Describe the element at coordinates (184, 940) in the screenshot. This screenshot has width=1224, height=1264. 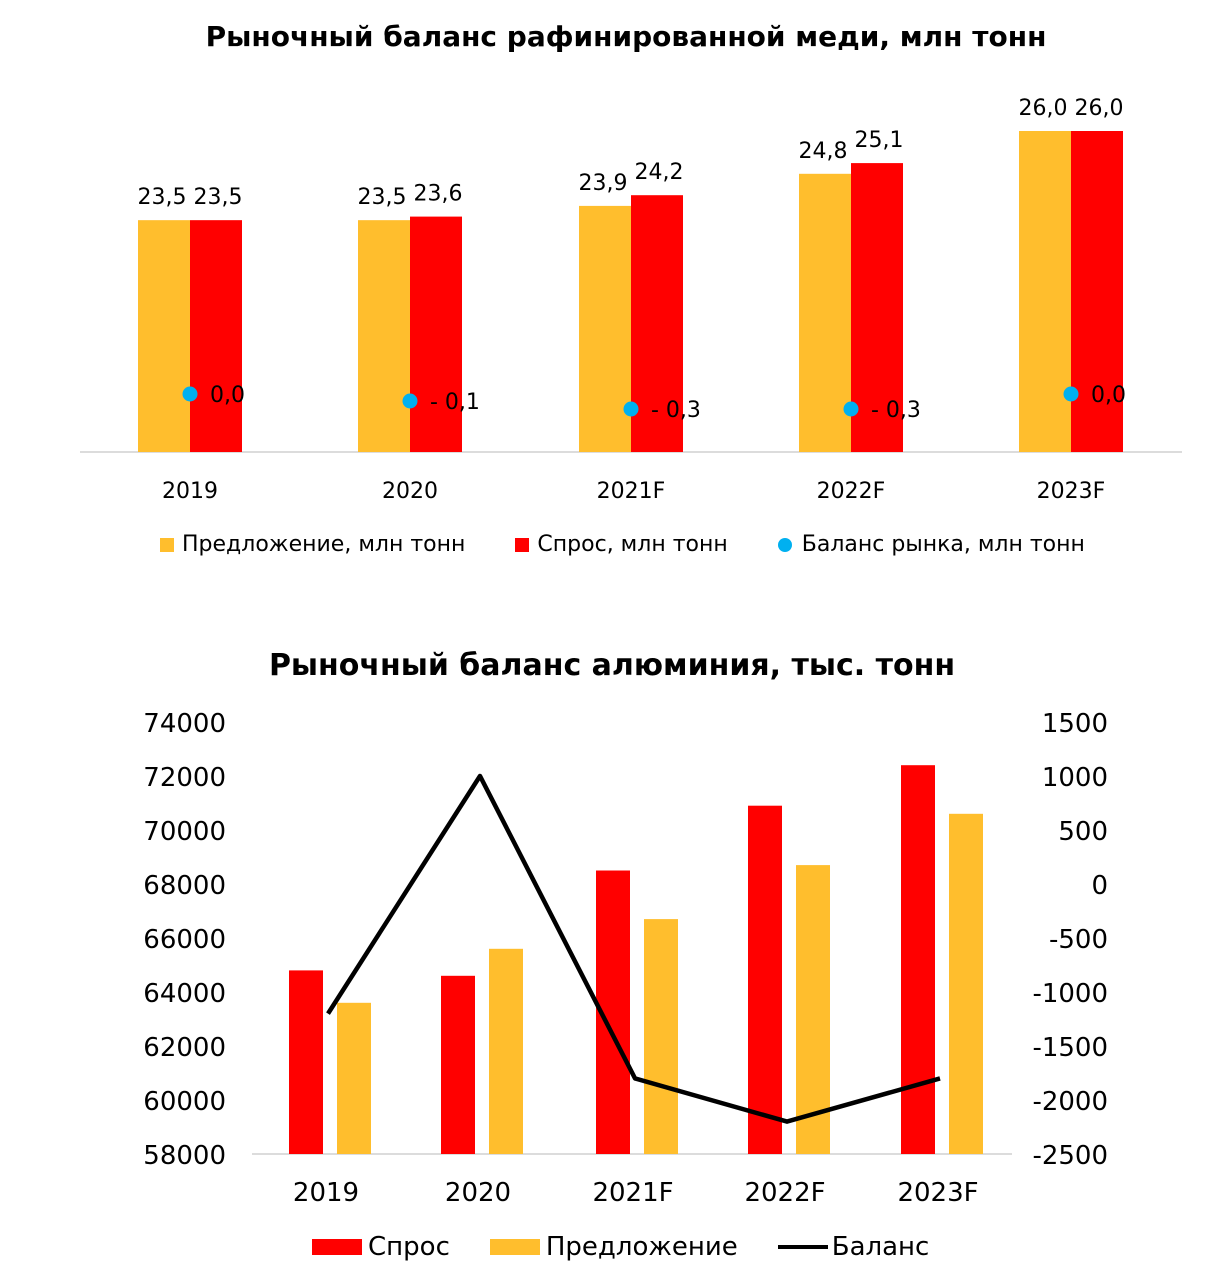
I see `aluminium-left-tick-label: 66000` at that location.